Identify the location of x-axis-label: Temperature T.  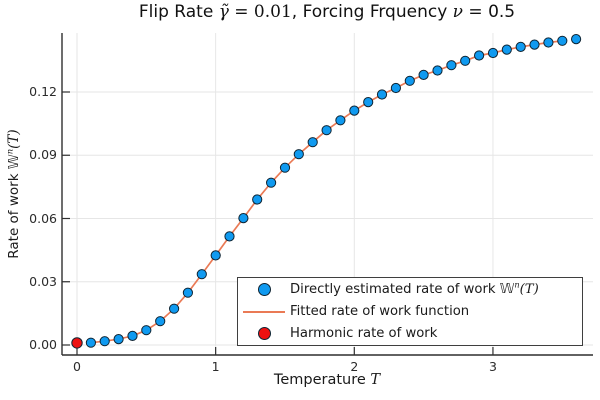
(327, 380).